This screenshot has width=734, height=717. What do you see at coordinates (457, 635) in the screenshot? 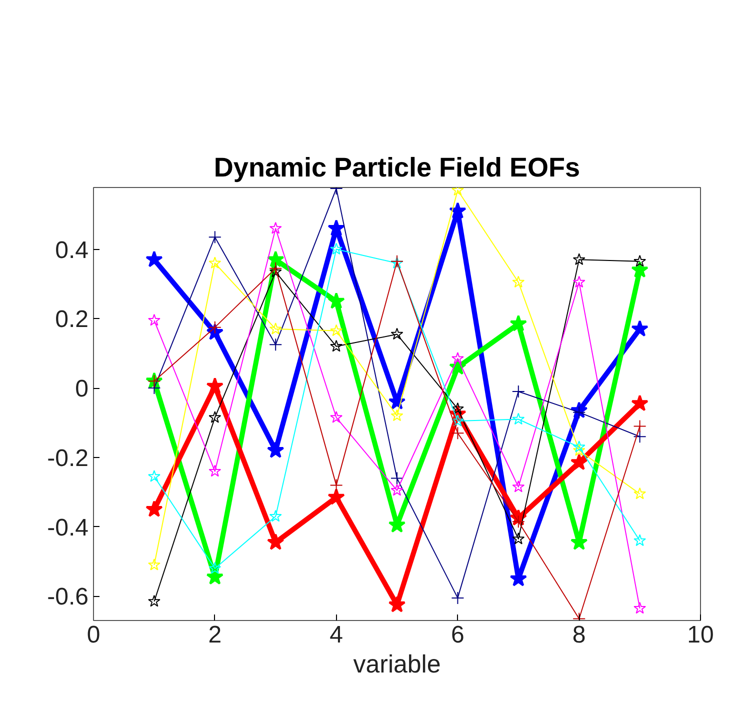
I see `x-tick-label: 6` at bounding box center [457, 635].